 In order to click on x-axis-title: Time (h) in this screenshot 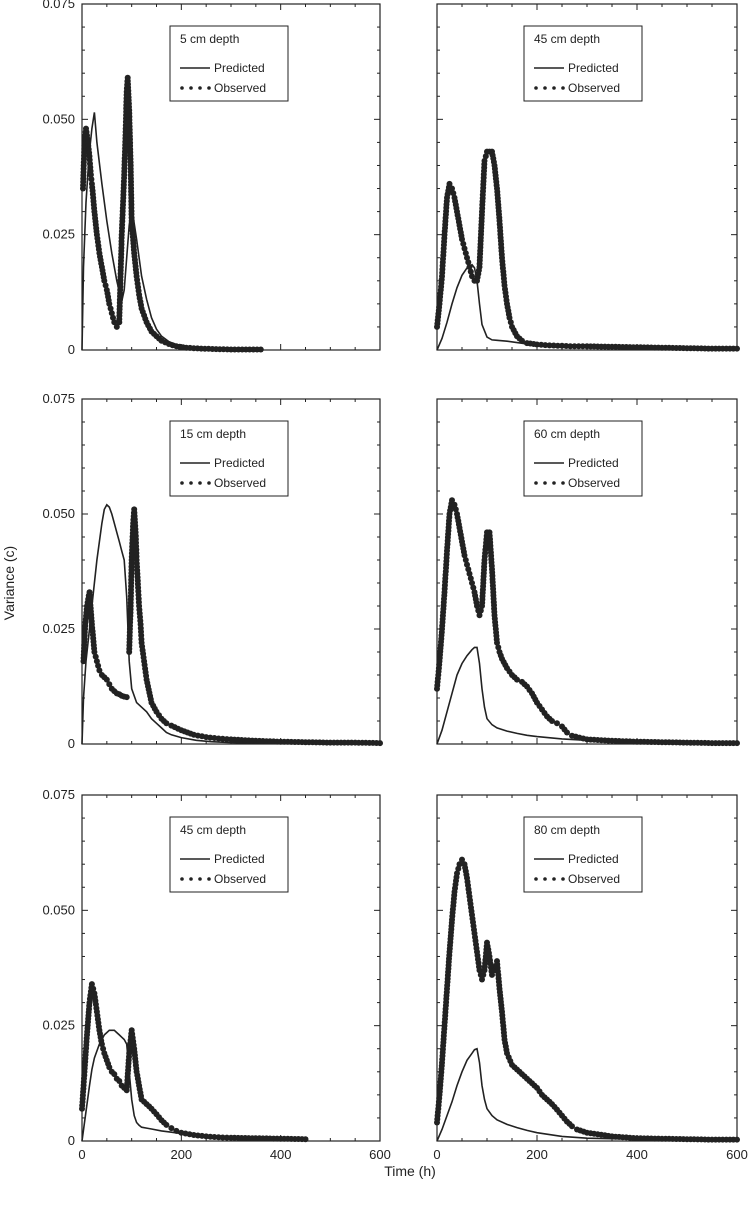, I will do `click(410, 1171)`.